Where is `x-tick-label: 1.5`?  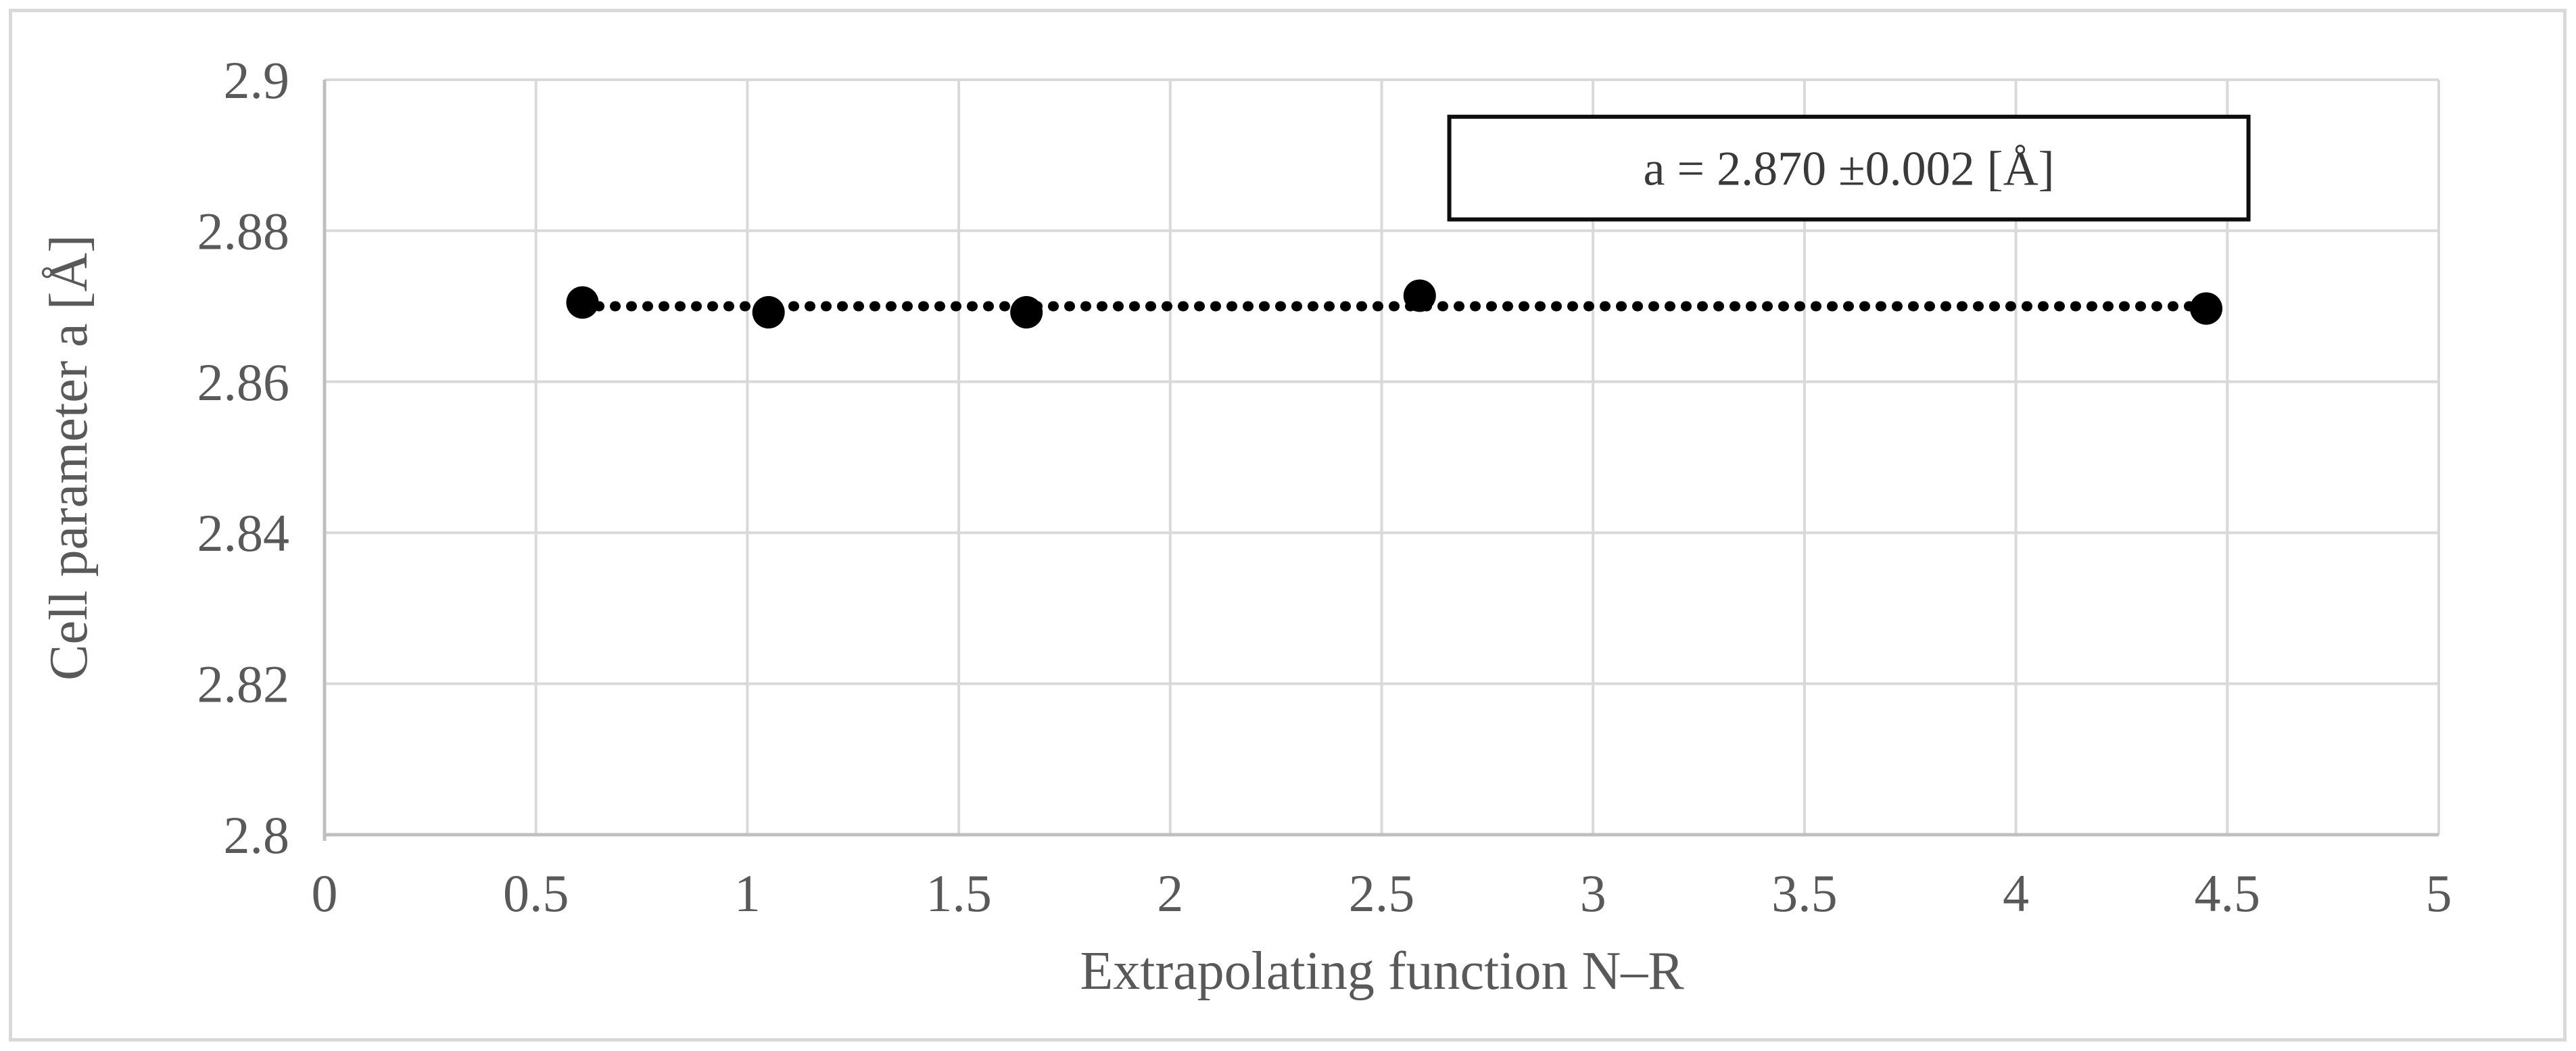 x-tick-label: 1.5 is located at coordinates (959, 893).